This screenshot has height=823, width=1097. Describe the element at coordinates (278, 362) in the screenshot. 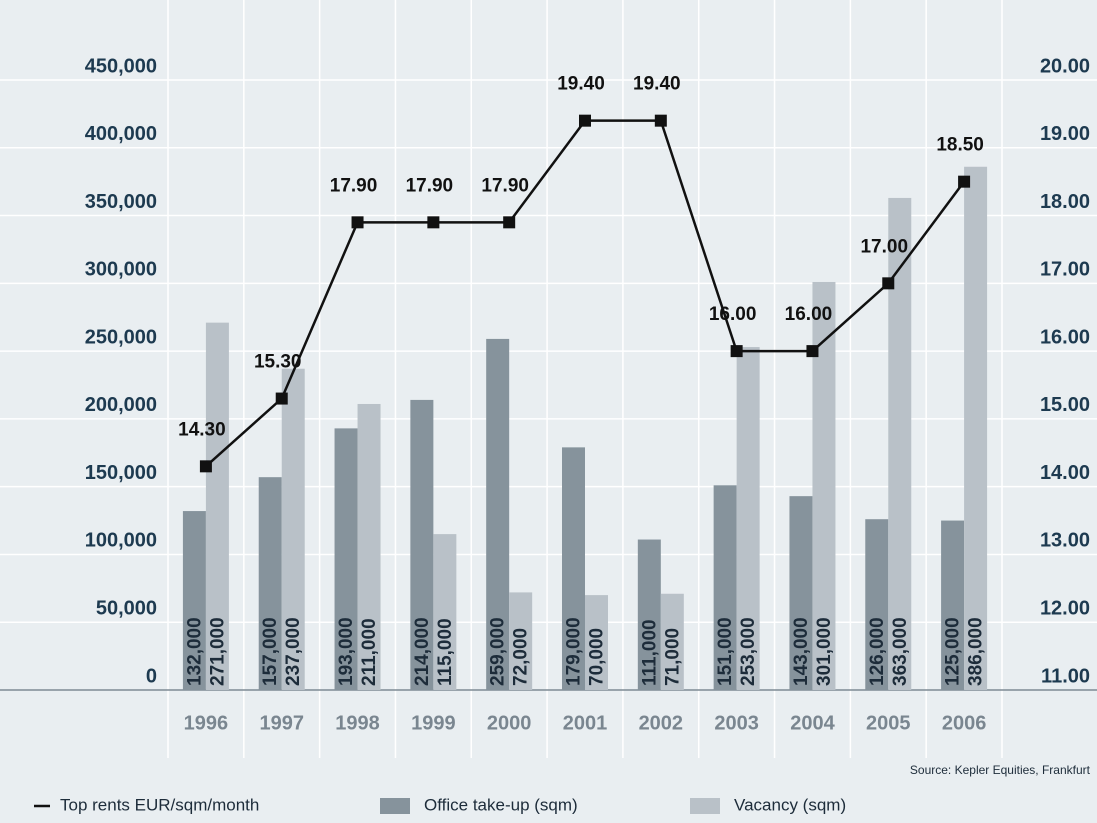

I see `line-value-label: 15.30` at that location.